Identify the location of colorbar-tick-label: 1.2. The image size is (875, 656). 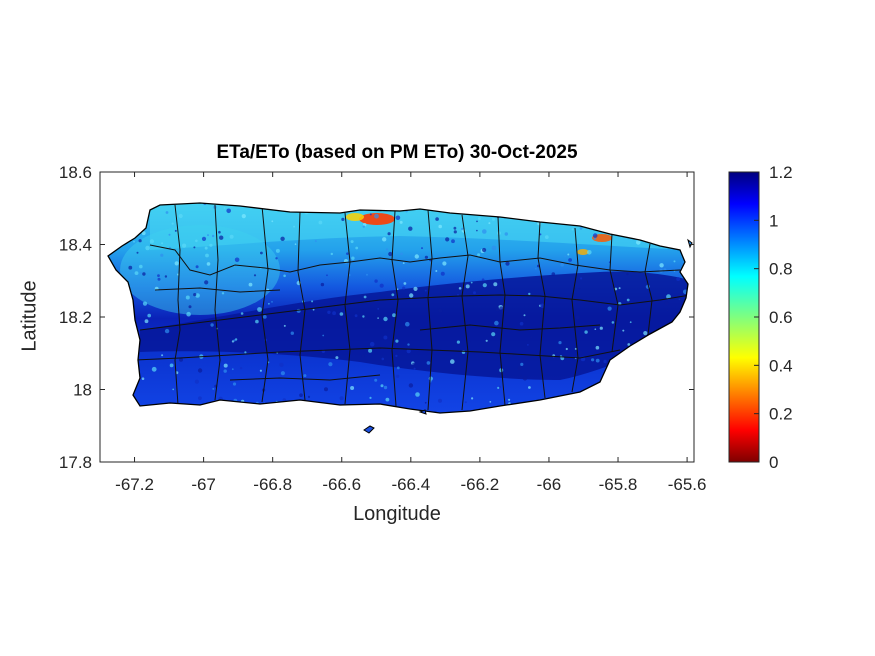
(781, 172).